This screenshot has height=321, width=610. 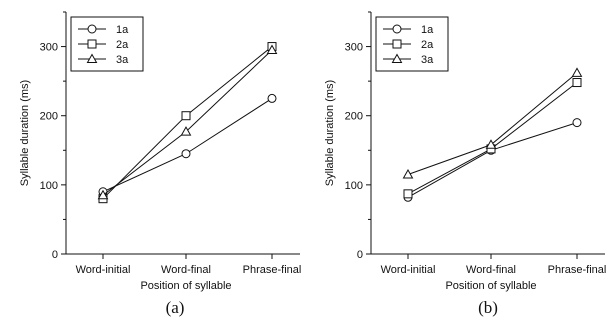 What do you see at coordinates (122, 45) in the screenshot?
I see `chart-a-legend-label-2a: 2a` at bounding box center [122, 45].